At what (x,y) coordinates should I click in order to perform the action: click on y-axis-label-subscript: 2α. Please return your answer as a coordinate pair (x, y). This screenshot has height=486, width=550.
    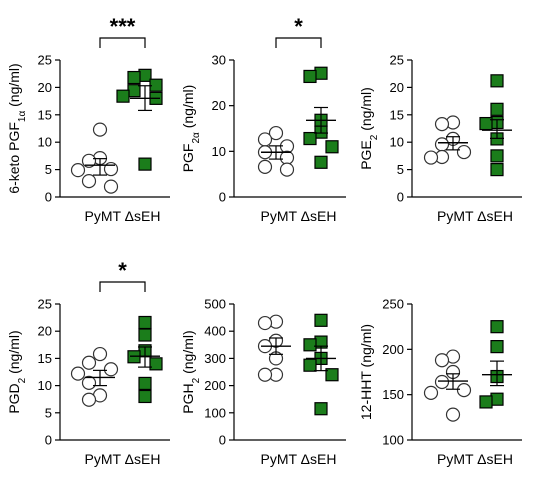
    Looking at the image, I should click on (196, 138).